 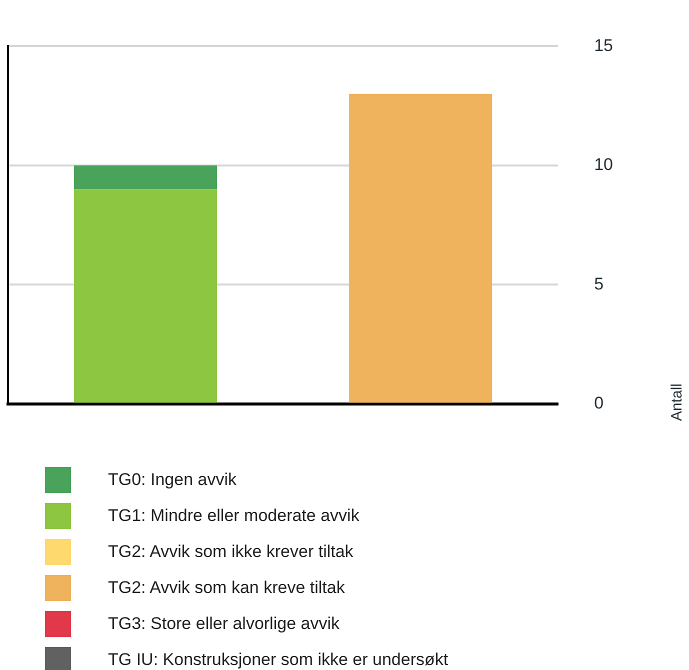 I want to click on legend-label: TG2: Avvik som kan kreve tiltak, so click(x=226, y=588).